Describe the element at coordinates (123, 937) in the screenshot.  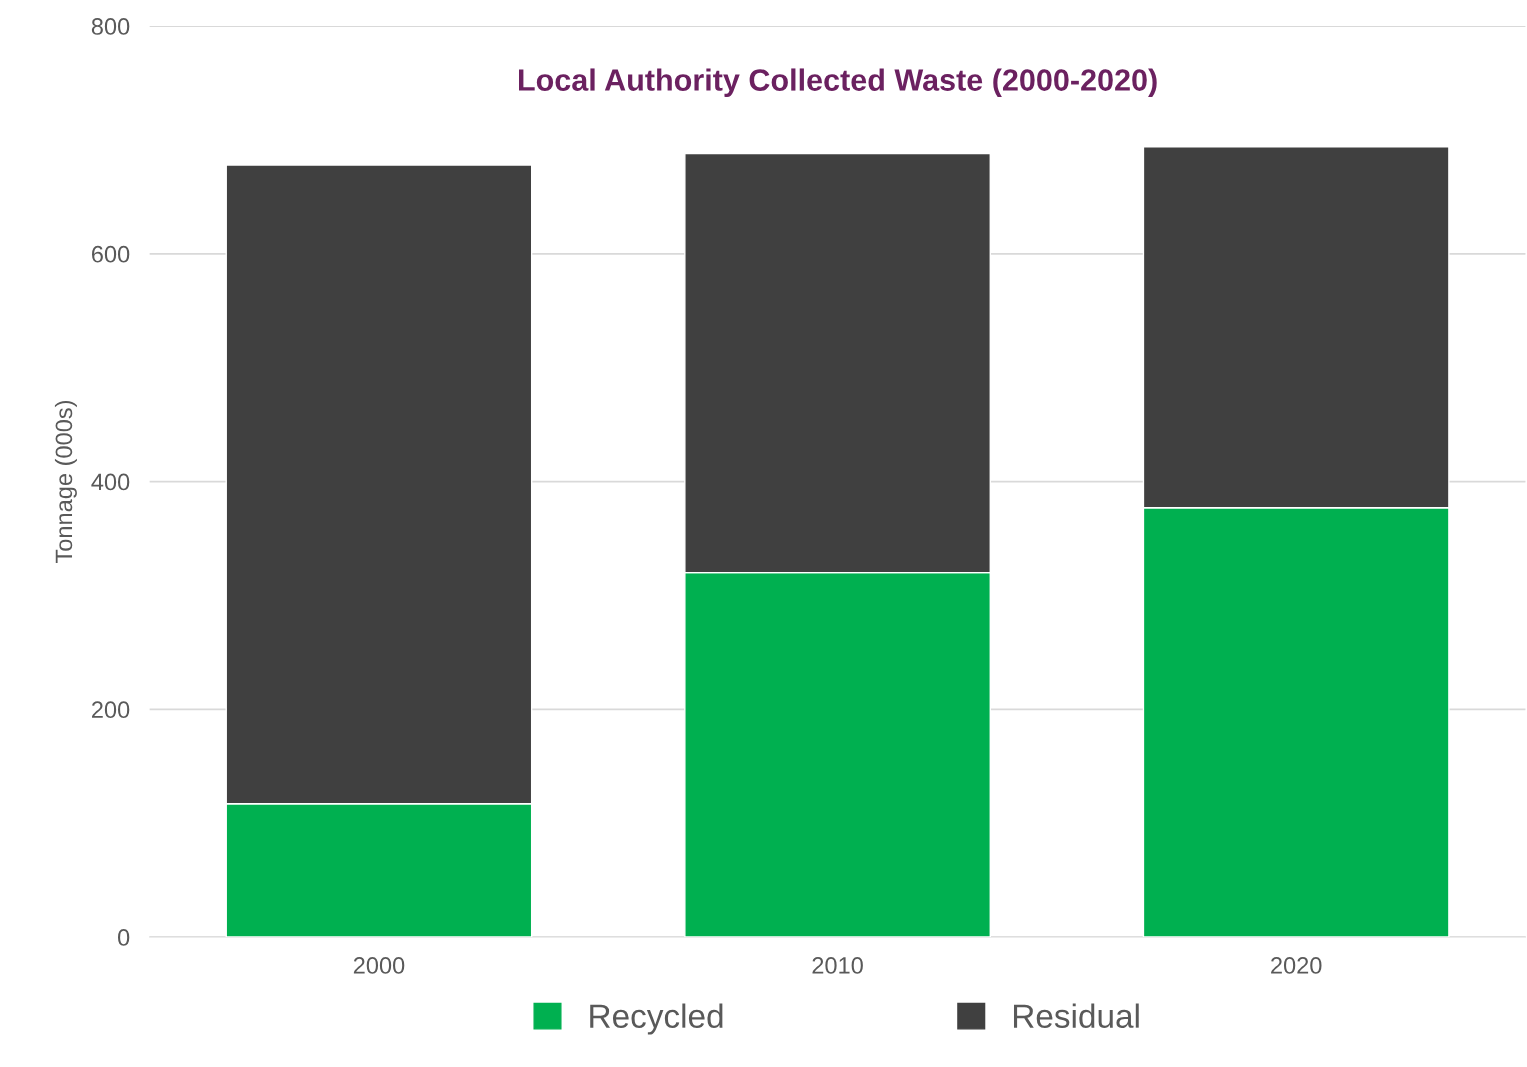
I see `y-tick-label: 0` at that location.